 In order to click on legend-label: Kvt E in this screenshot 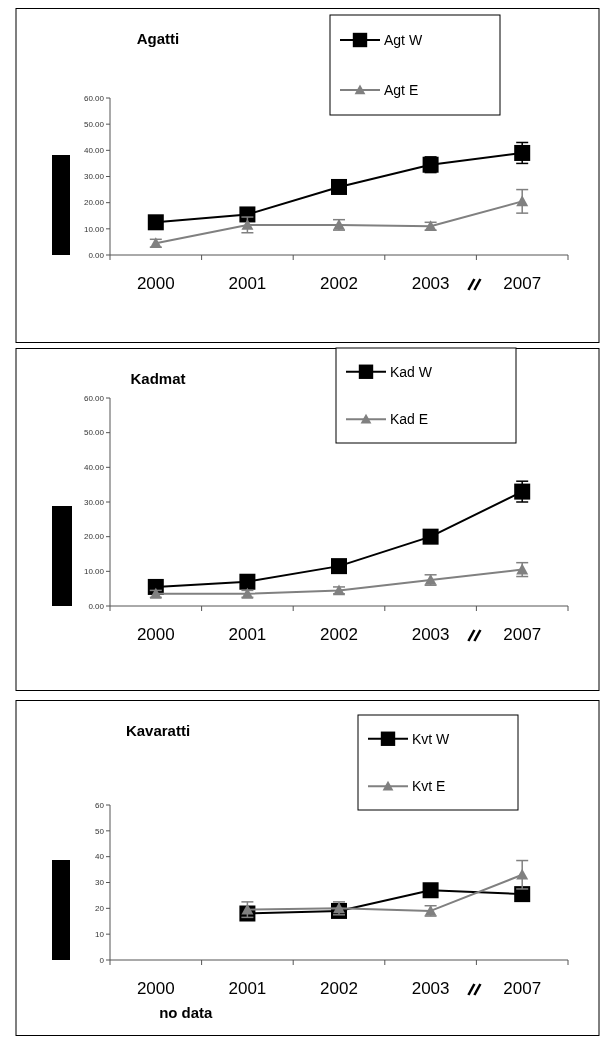, I will do `click(429, 786)`.